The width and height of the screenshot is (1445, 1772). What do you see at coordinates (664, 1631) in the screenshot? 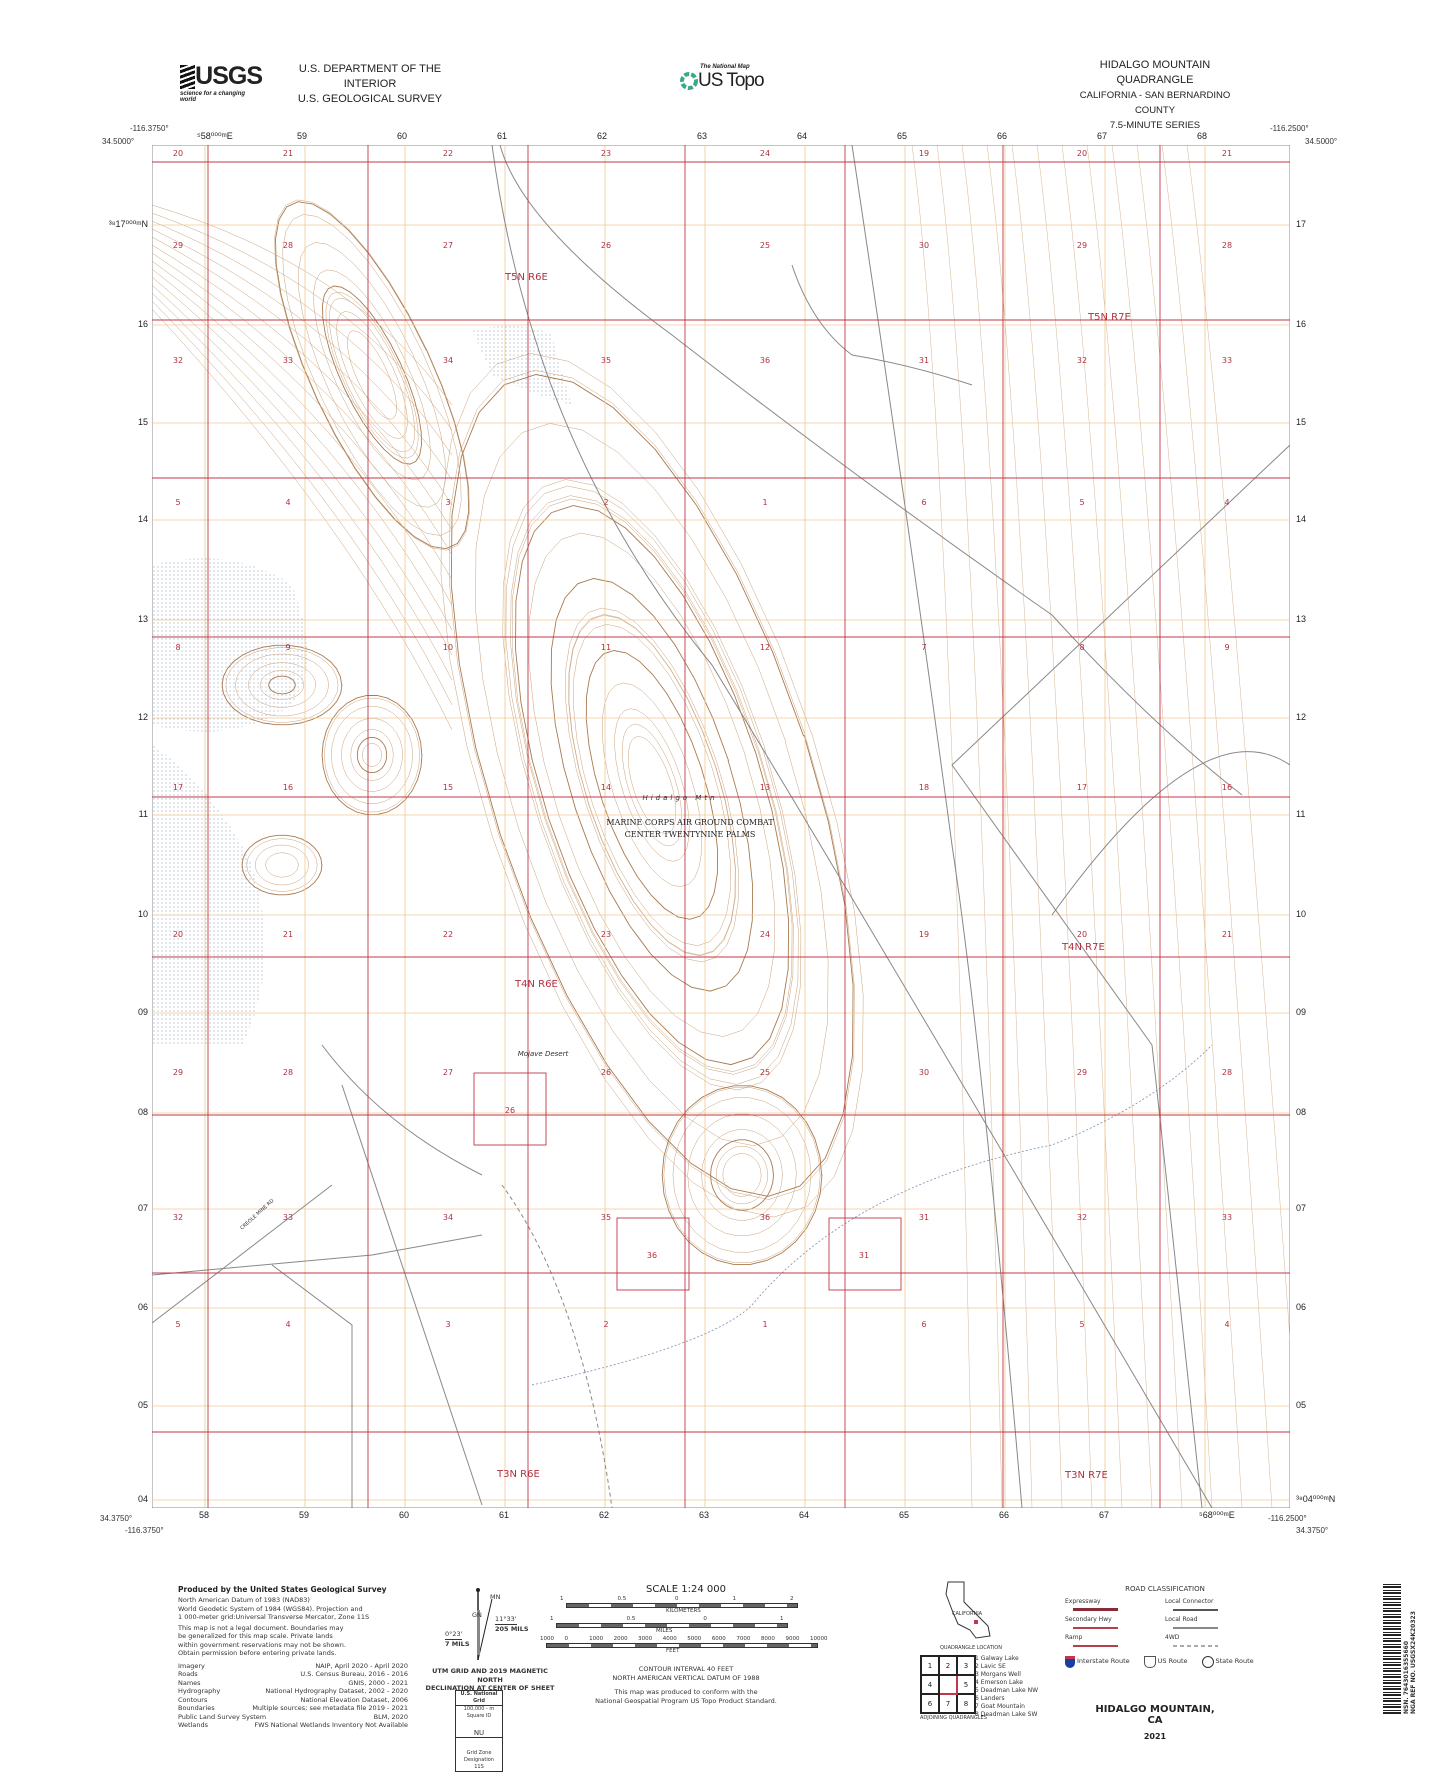
I see `scale-unit-label: MILES` at bounding box center [664, 1631].